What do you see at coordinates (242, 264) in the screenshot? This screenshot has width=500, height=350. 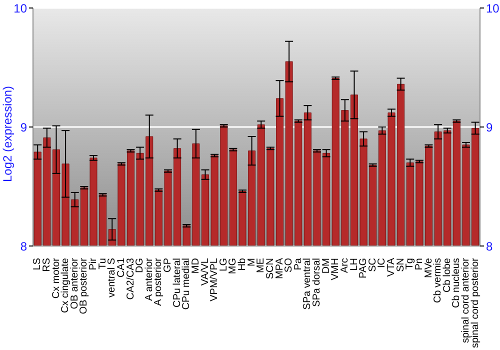 I see `x-tick-label: Hb` at bounding box center [242, 264].